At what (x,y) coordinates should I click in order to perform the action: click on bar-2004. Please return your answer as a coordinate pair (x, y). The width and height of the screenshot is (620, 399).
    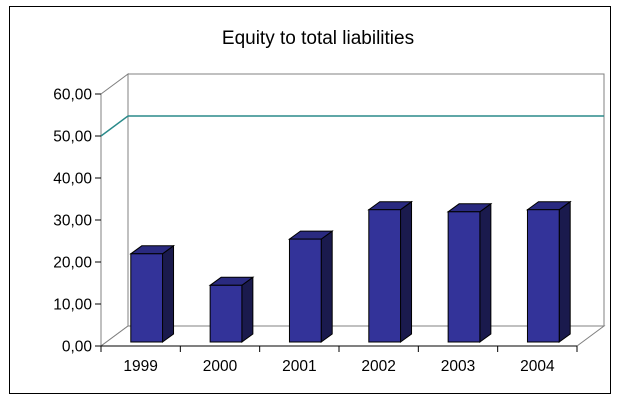
    Looking at the image, I should click on (548, 271).